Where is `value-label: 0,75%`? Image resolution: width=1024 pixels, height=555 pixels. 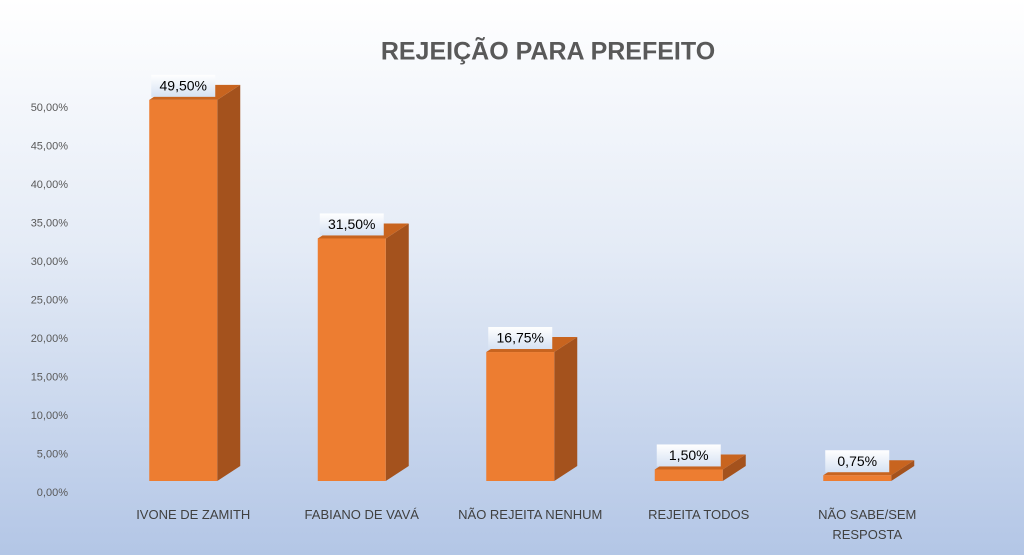
value-label: 0,75% is located at coordinates (857, 461).